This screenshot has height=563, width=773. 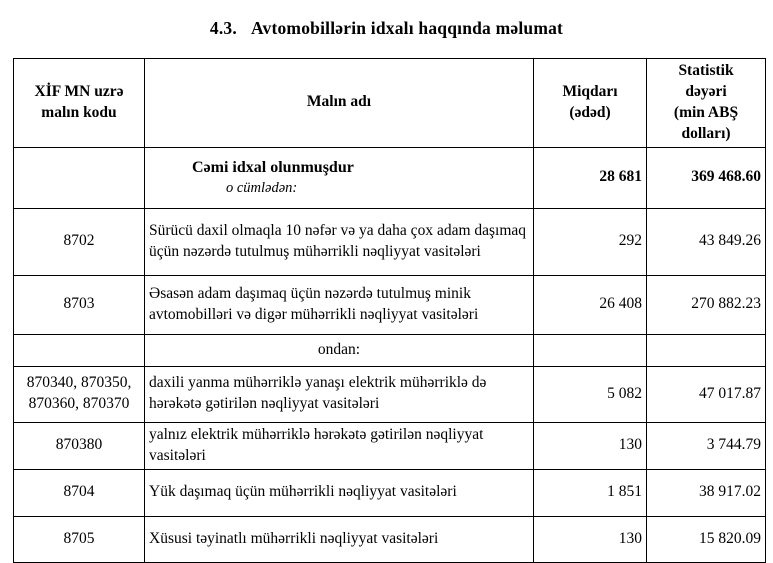 I want to click on cell-quantity: 26 408, so click(x=590, y=304).